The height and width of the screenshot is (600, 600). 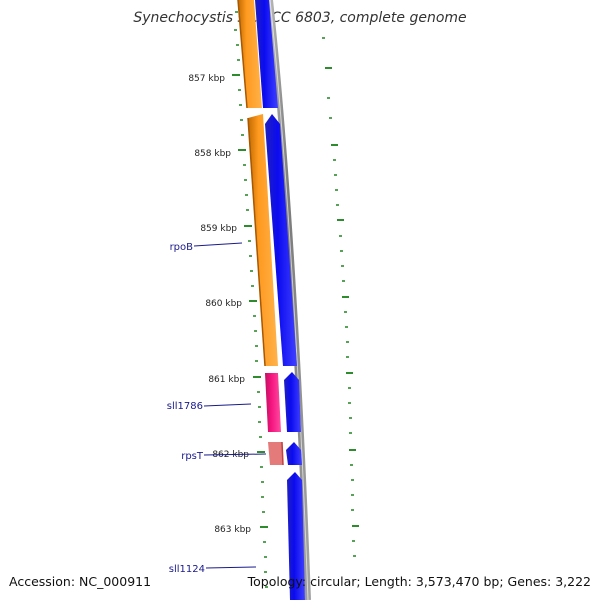 I want to click on gene-label-sll1786: sll1786, so click(x=185, y=406).